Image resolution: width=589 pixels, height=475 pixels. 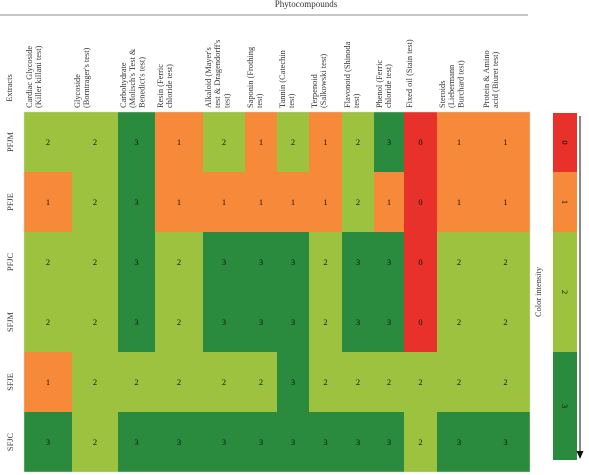 I want to click on cell-value: 0, so click(x=420, y=262).